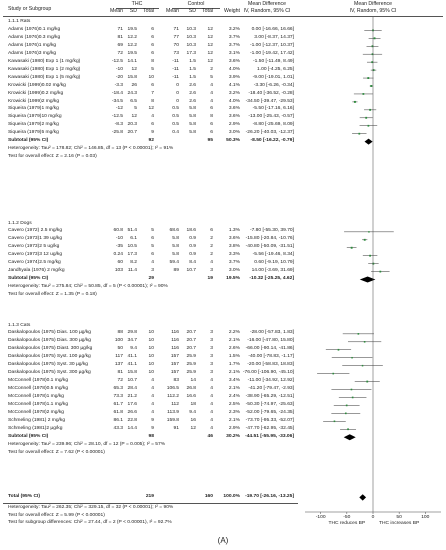 This screenshot has height=550, width=446. I want to click on study-name: Daskalopoulos (1975) Dias. 100 µg/kg, so click(50, 333).